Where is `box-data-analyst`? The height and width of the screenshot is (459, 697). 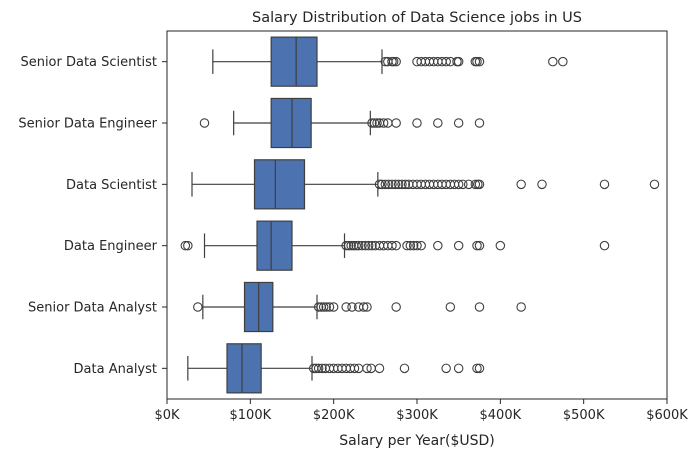 box-data-analyst is located at coordinates (336, 368).